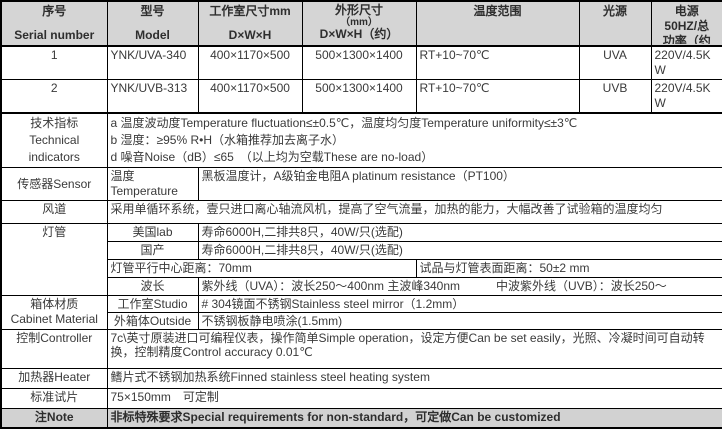 The height and width of the screenshot is (429, 722). What do you see at coordinates (54, 304) in the screenshot?
I see `cabinet-label-zh: 箱体材质` at bounding box center [54, 304].